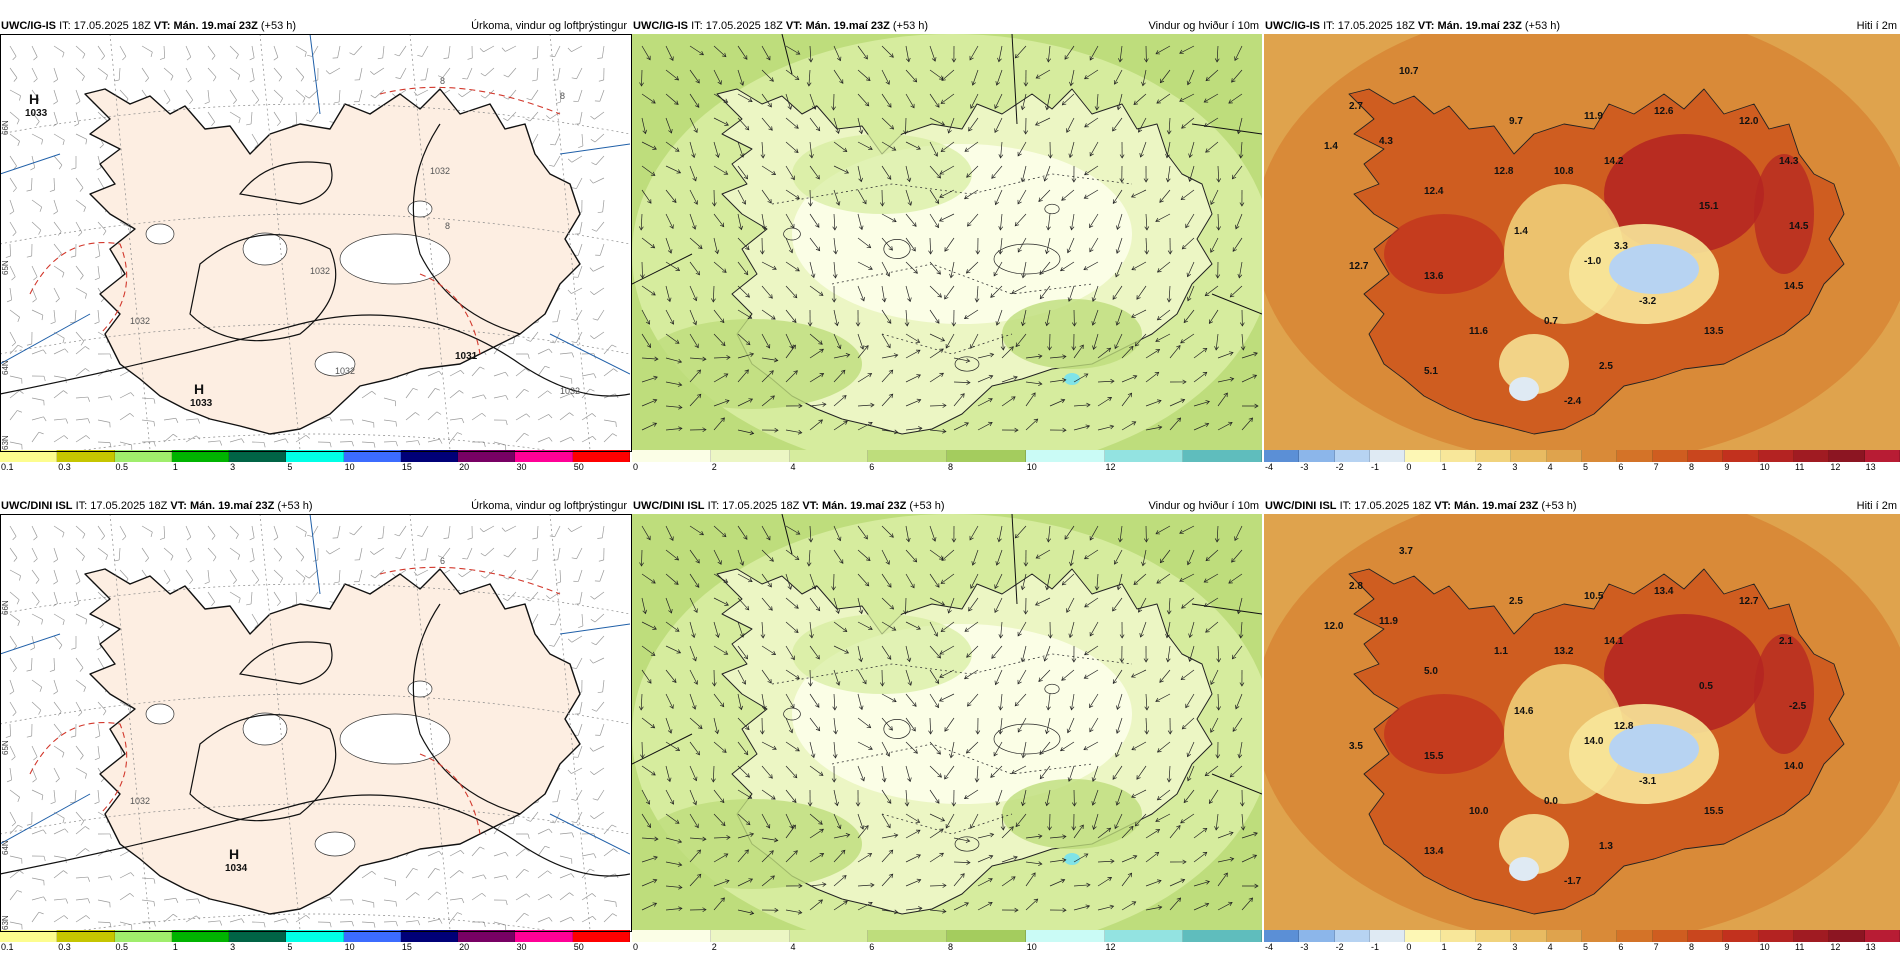  What do you see at coordinates (1789, 161) in the screenshot?
I see `temperature-value: 14.3` at bounding box center [1789, 161].